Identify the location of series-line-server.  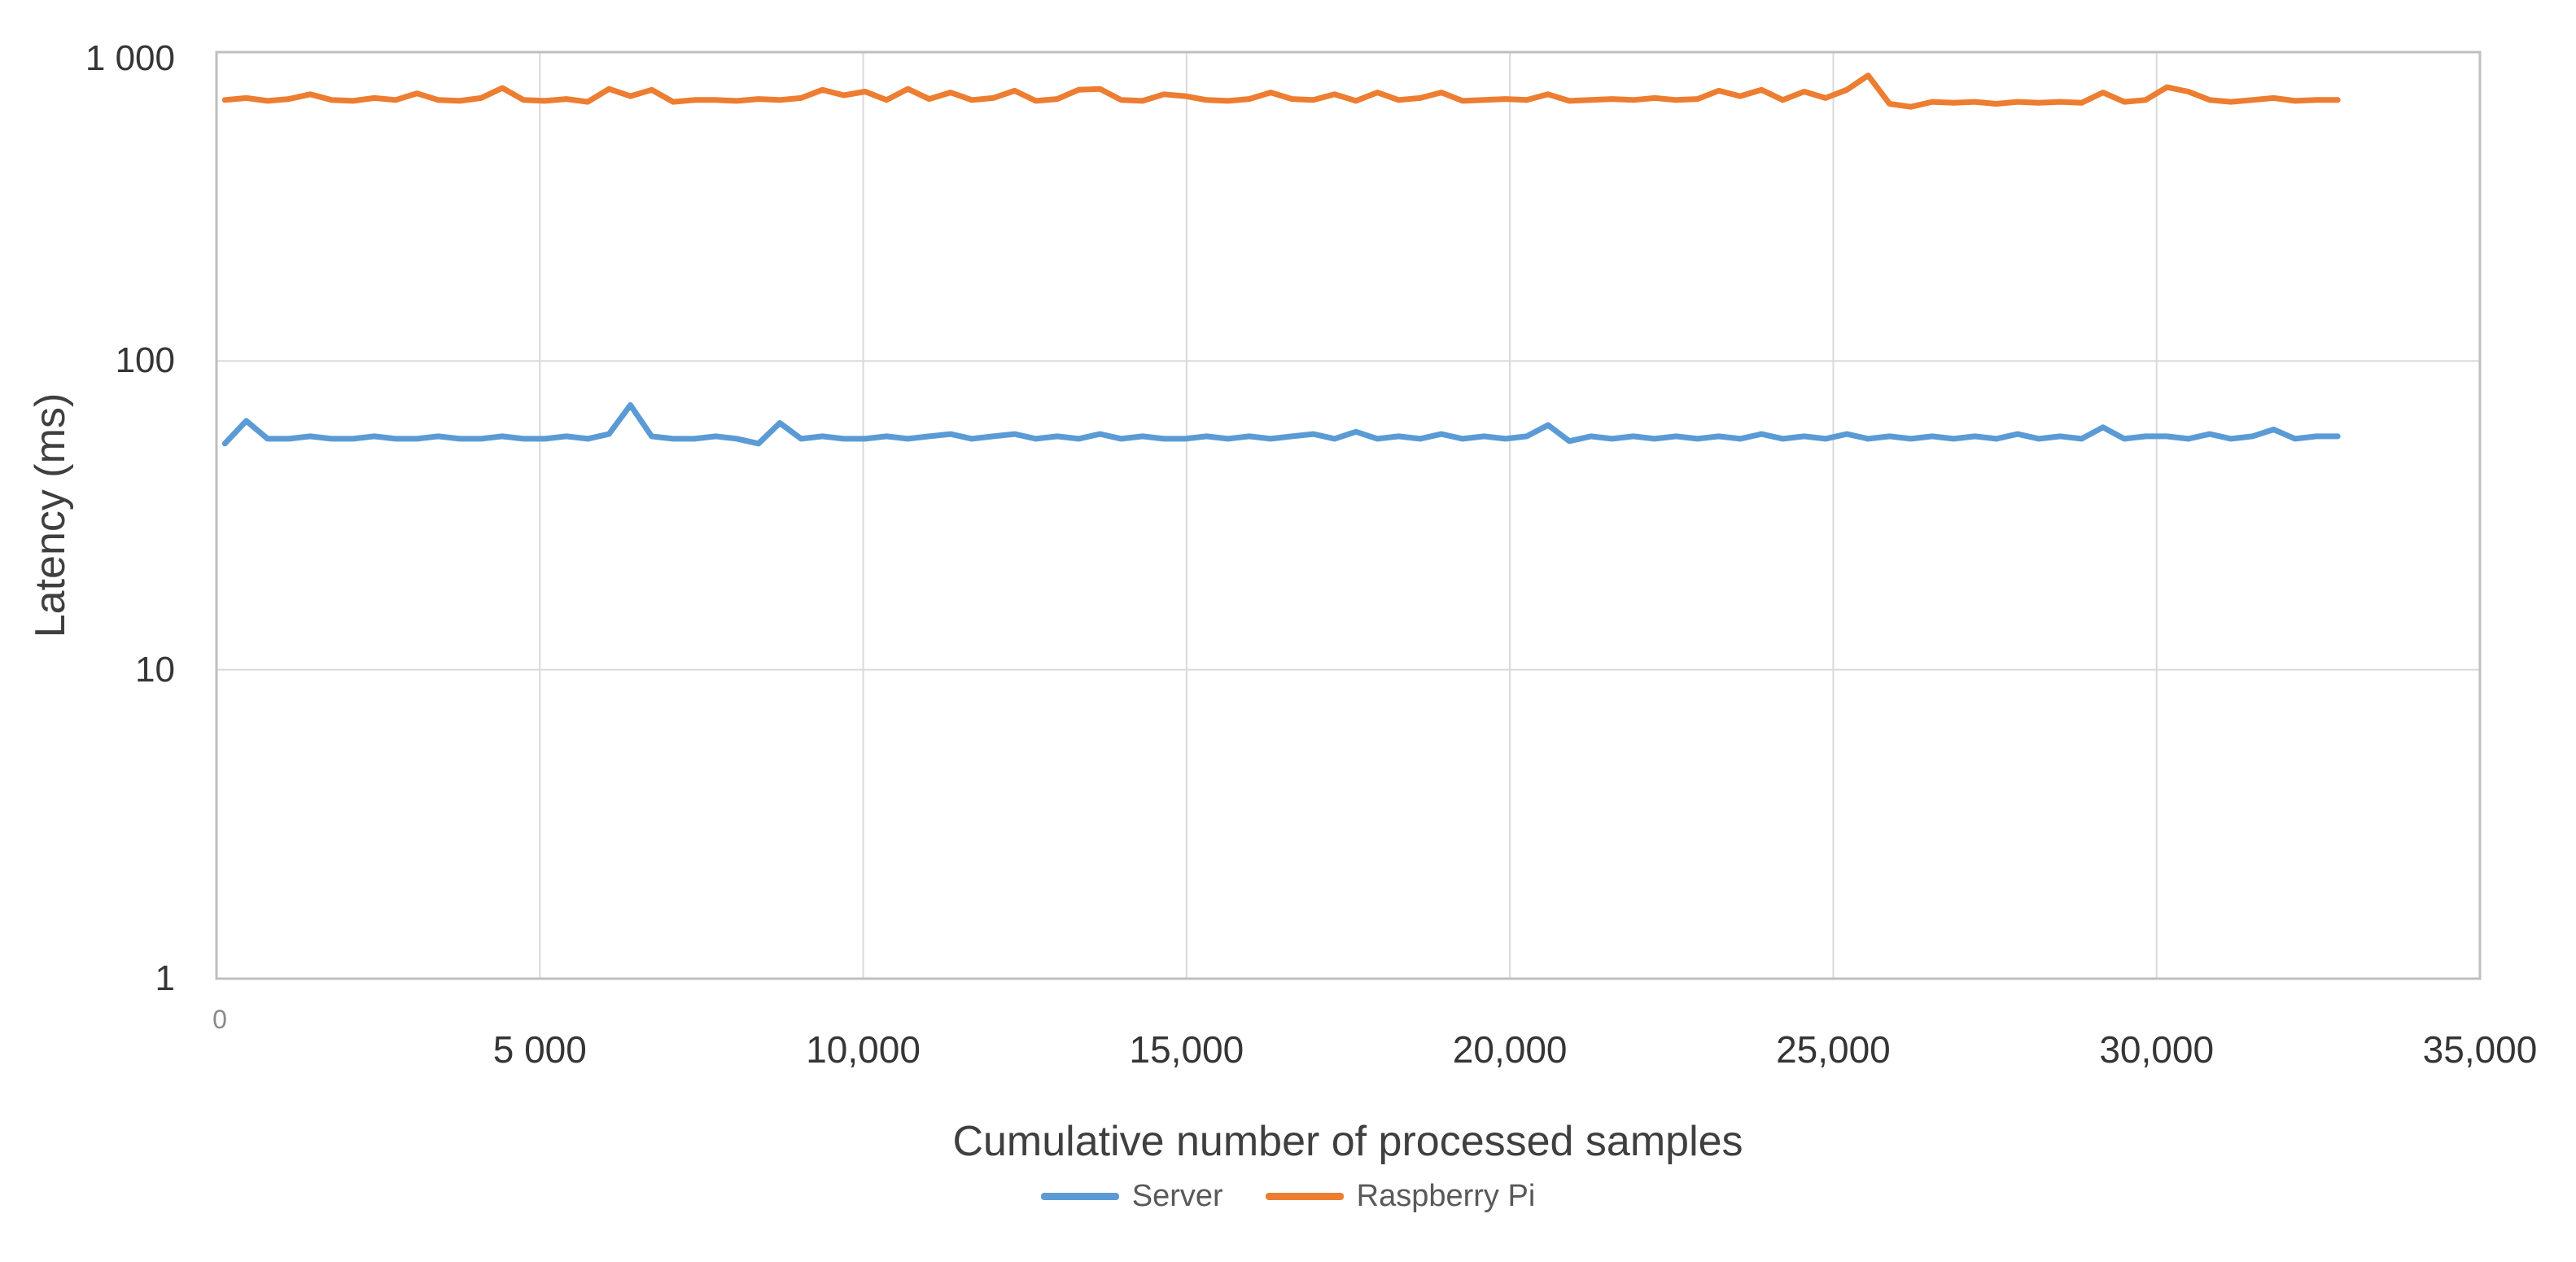
(1281, 424).